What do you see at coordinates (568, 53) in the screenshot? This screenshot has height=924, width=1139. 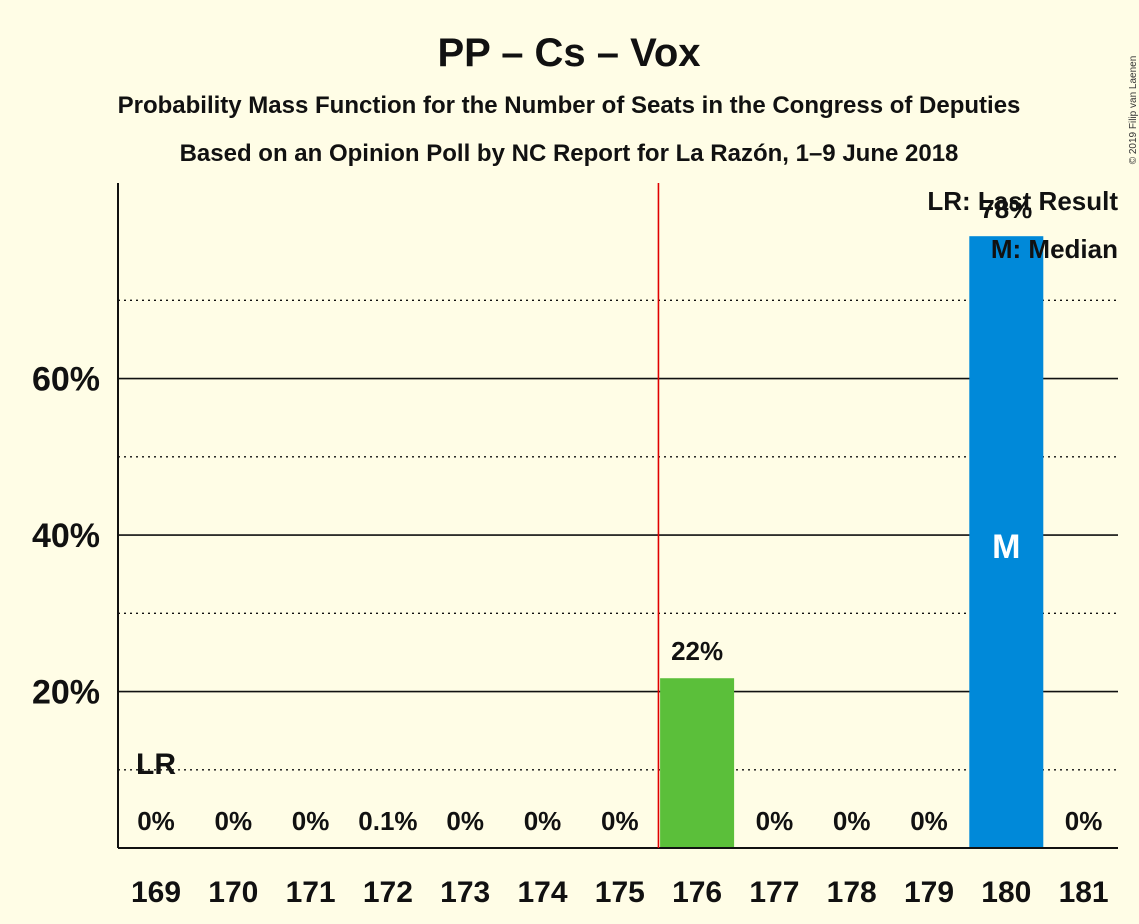 I see `chart-title: PP – Cs – Vox` at bounding box center [568, 53].